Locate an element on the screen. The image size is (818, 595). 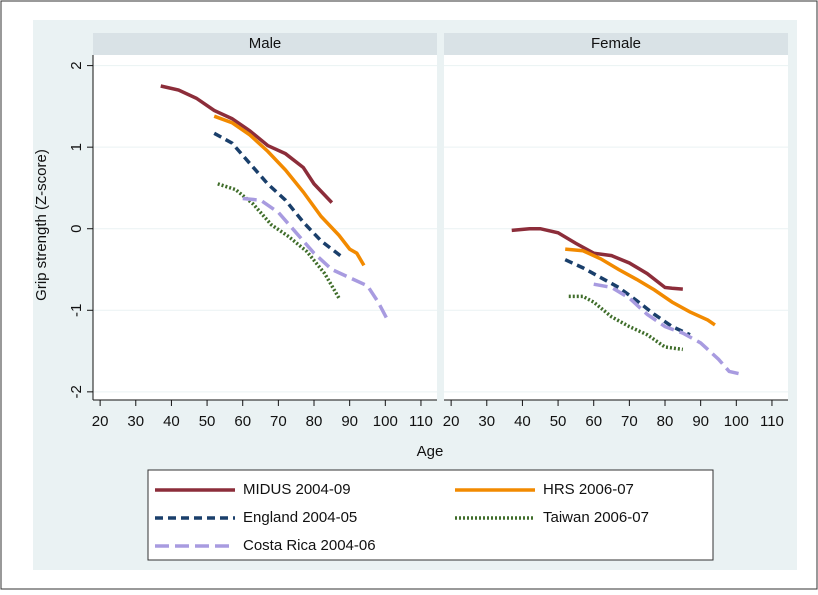
y-tick-label: -1 is located at coordinates (76, 310).